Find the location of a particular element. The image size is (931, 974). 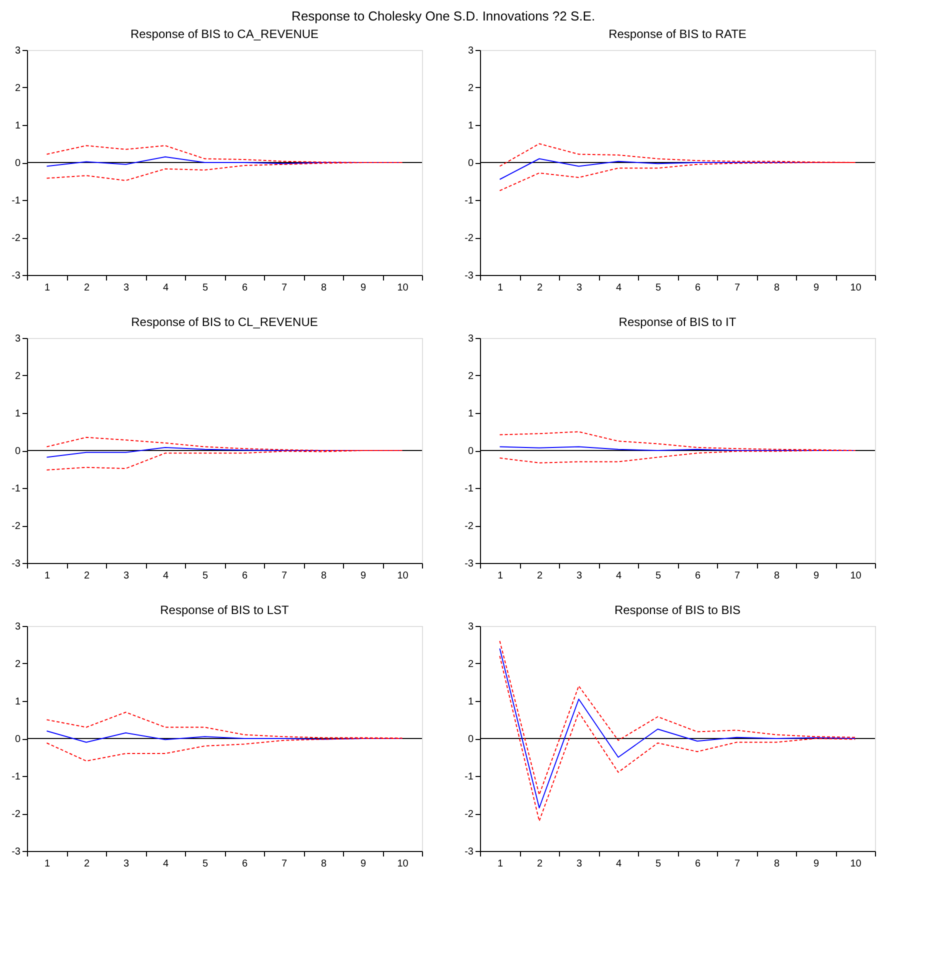

chart-title: Response of BIS to BIS is located at coordinates (677, 610).